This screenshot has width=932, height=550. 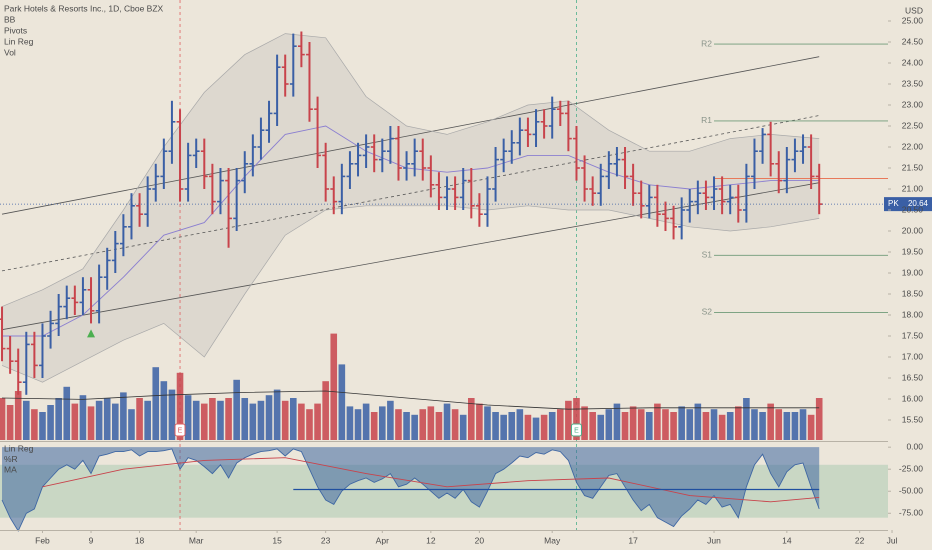 What do you see at coordinates (913, 293) in the screenshot?
I see `y-tick-label: 18.50` at bounding box center [913, 293].